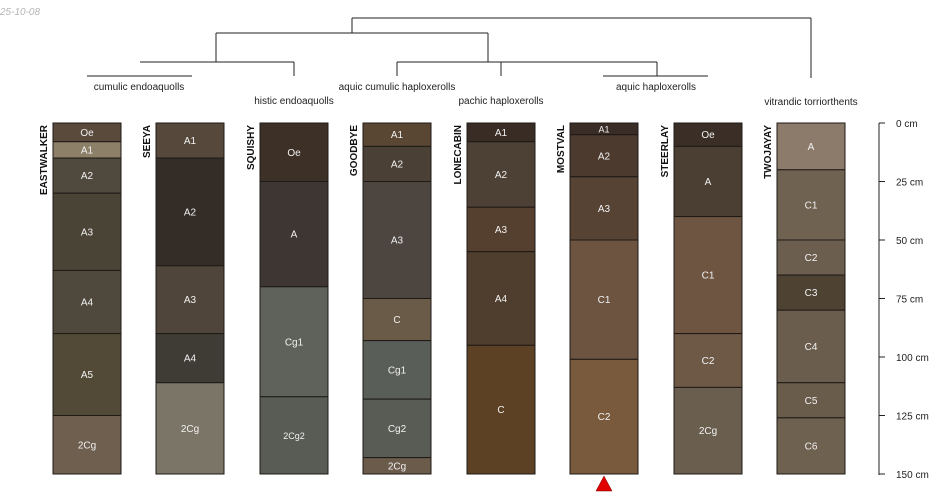 The width and height of the screenshot is (950, 500). What do you see at coordinates (44, 159) in the screenshot?
I see `profile-name: EASTWALKER` at bounding box center [44, 159].